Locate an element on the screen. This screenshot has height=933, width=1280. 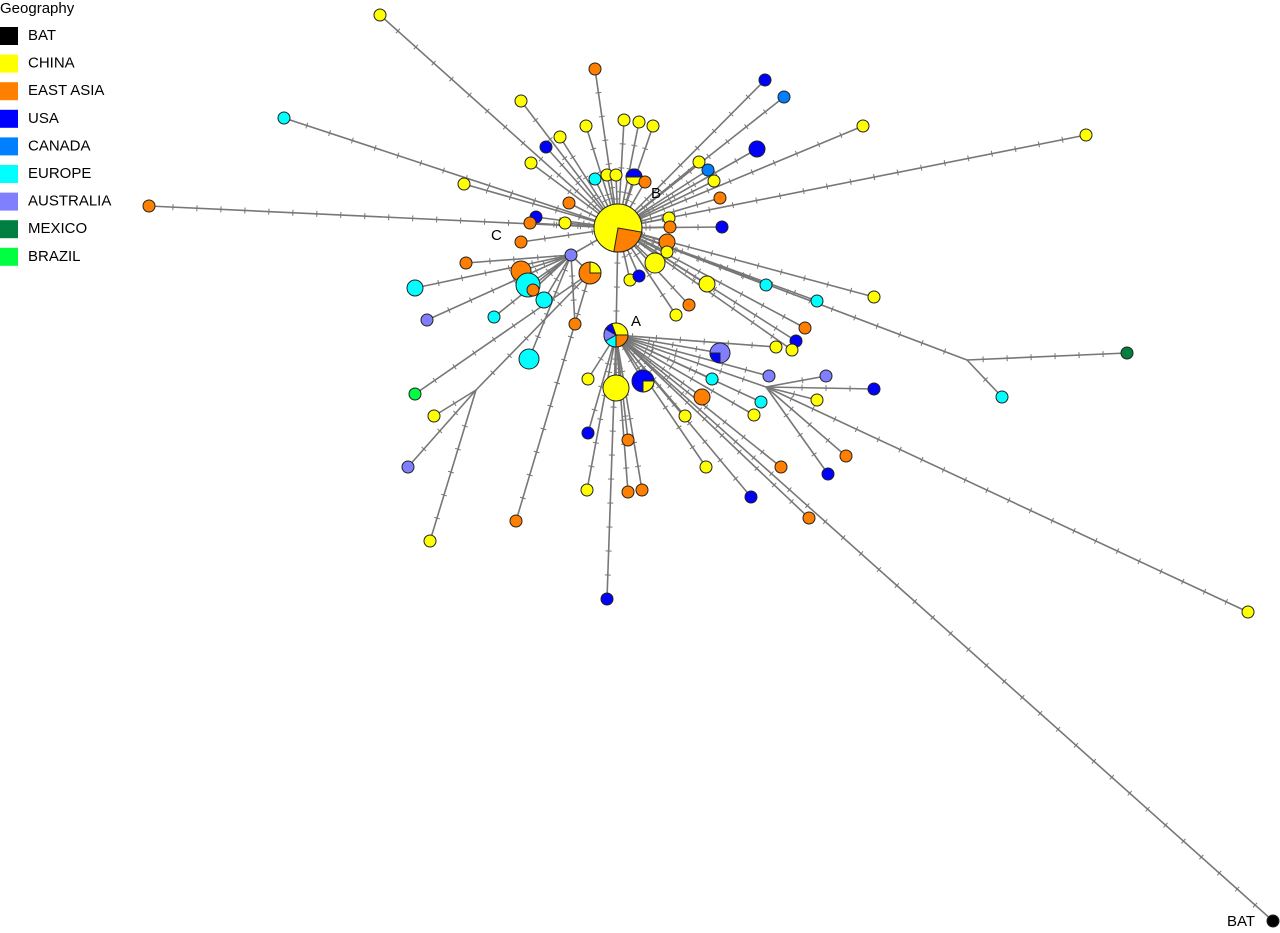
legend-label: AUSTRALIA is located at coordinates (69, 201).